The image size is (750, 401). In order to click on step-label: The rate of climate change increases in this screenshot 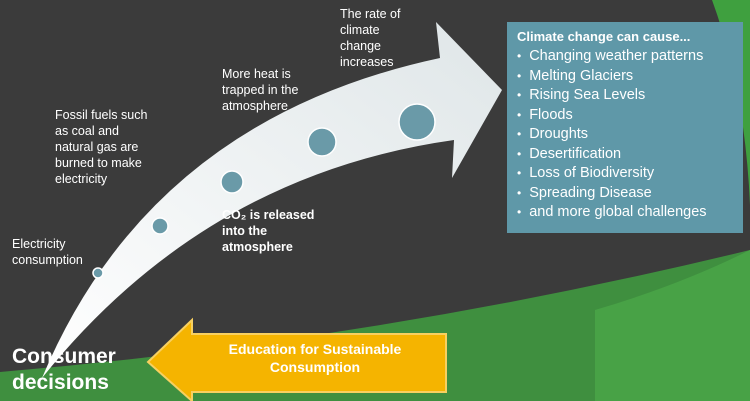, I will do `click(370, 38)`.